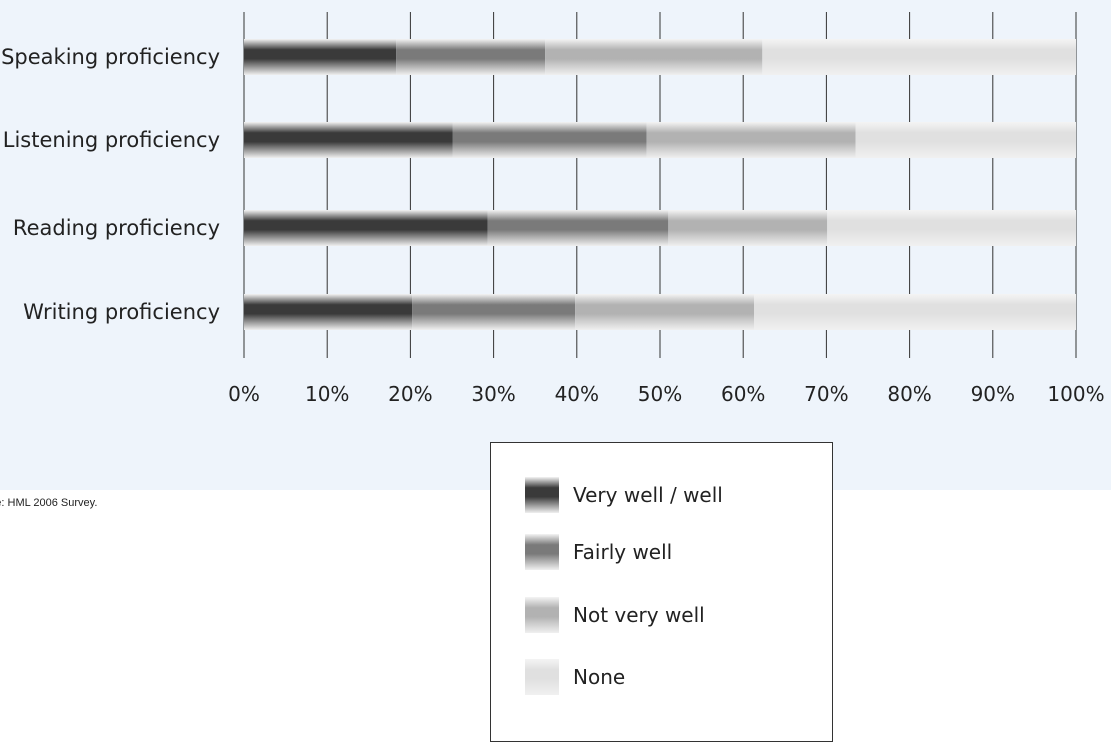  I want to click on x-tick-label: 70%, so click(826, 394).